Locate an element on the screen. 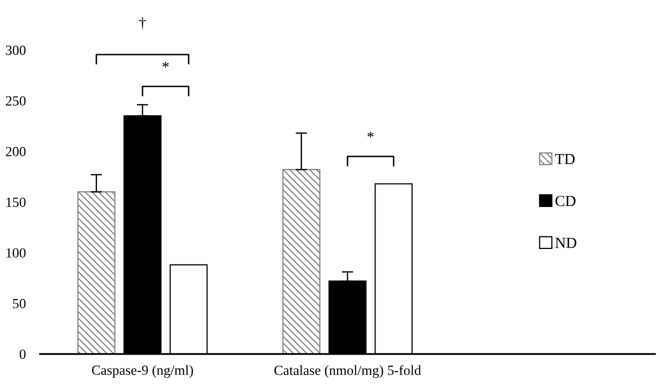 The height and width of the screenshot is (391, 660). legend-label: TD is located at coordinates (565, 159).